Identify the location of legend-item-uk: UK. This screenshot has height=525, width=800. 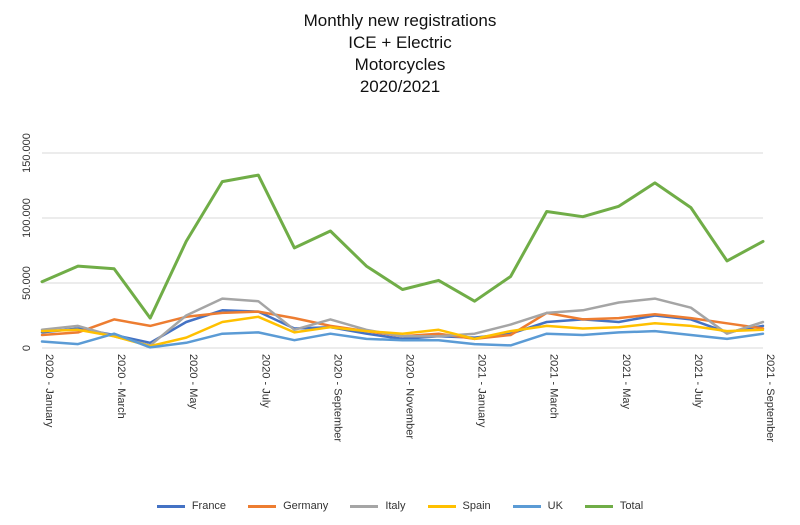
(537, 506).